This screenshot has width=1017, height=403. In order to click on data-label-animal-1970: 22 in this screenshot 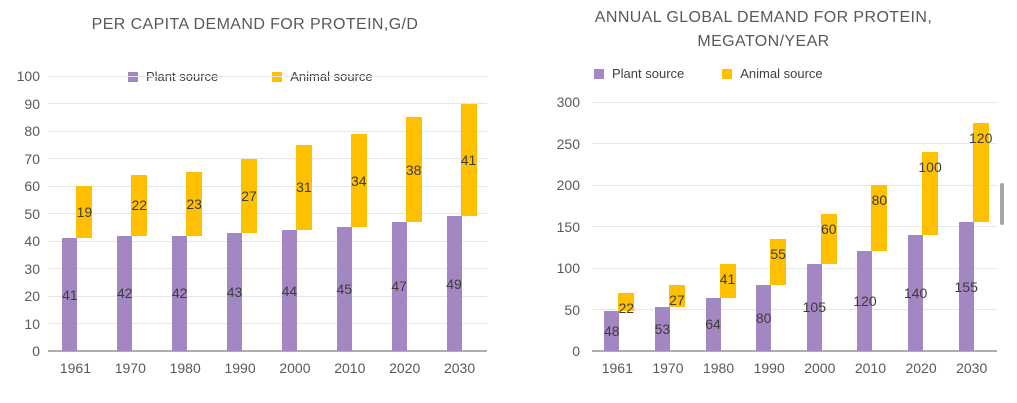, I will do `click(139, 205)`.